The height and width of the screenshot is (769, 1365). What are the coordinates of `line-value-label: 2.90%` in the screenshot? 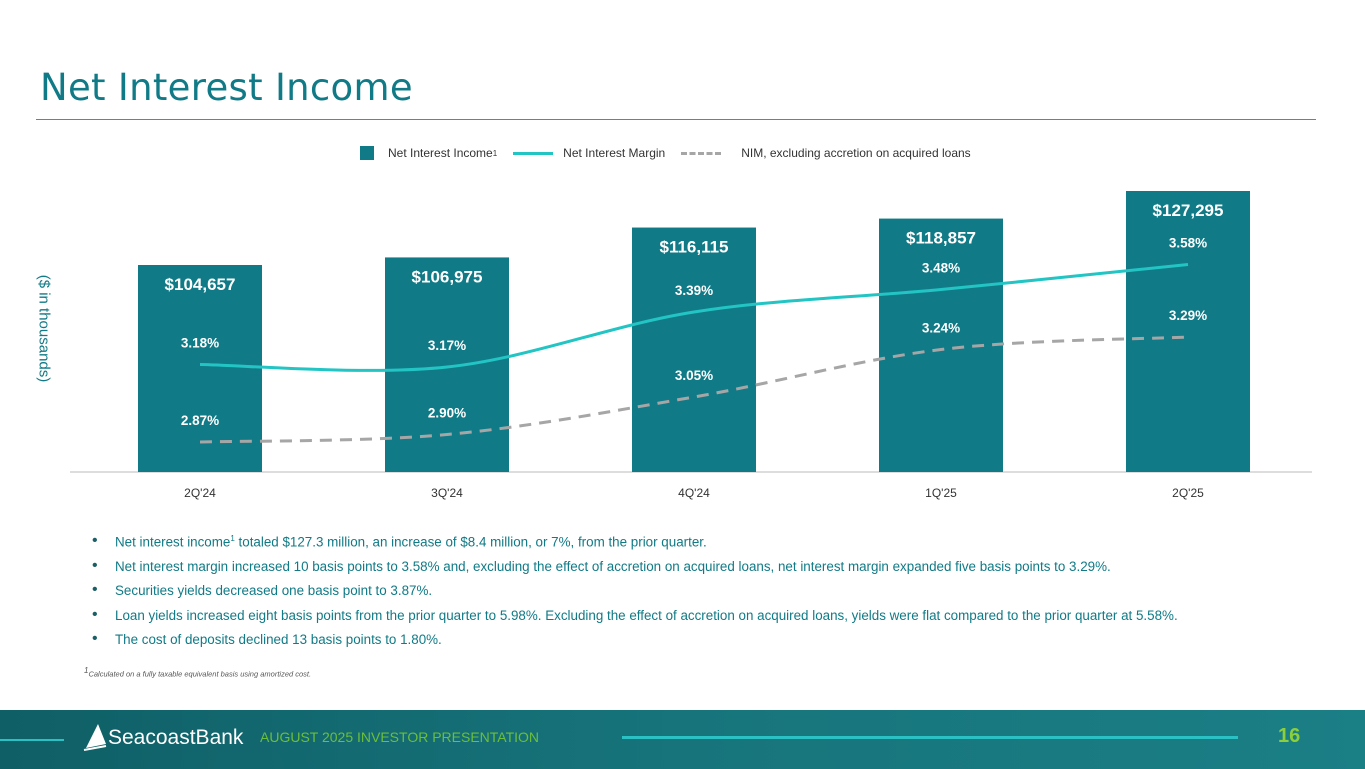 It's located at (447, 413).